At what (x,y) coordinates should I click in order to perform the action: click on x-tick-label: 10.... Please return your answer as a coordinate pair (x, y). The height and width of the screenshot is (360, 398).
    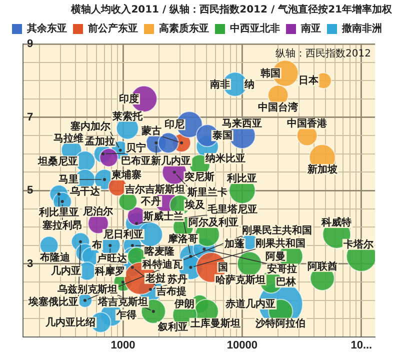
    Looking at the image, I should click on (361, 346).